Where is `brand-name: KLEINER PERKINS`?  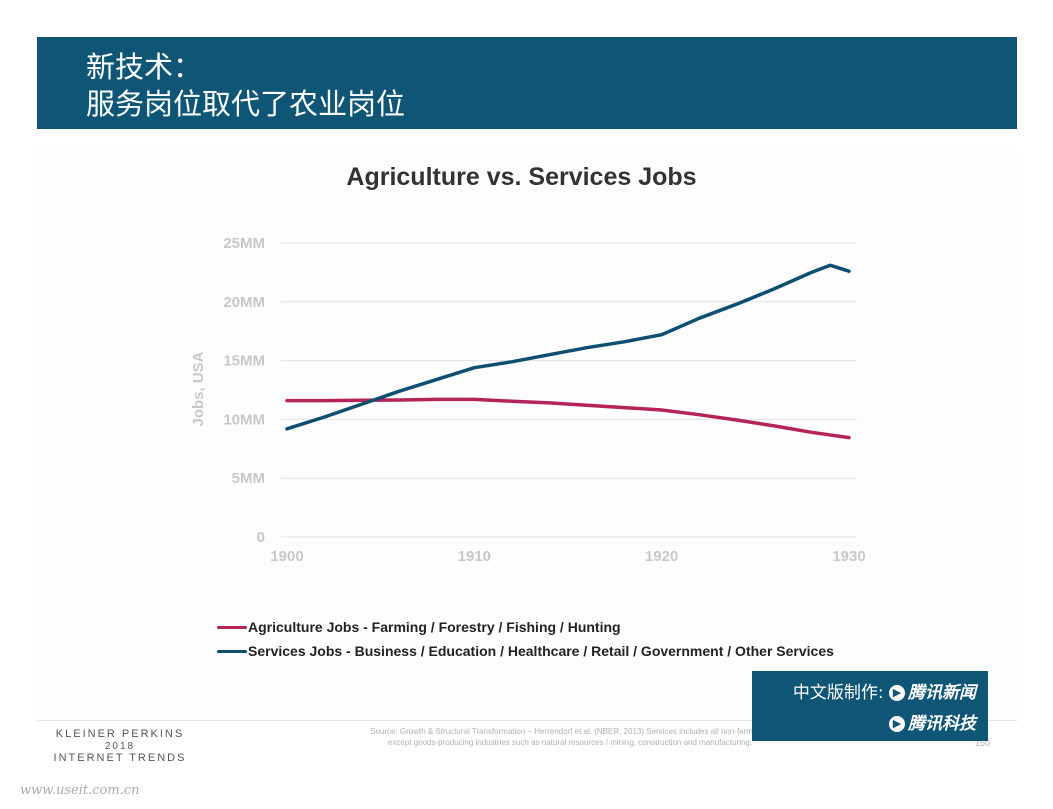
brand-name: KLEINER PERKINS is located at coordinates (120, 734).